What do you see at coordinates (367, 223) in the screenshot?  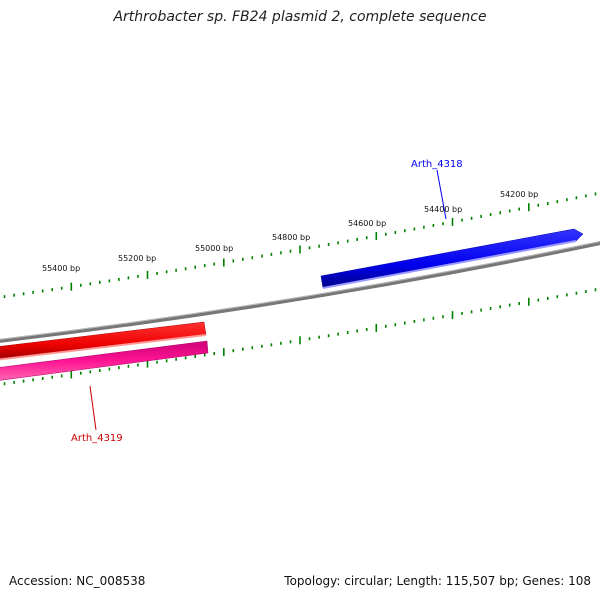 I see `ruler-label-54600: 54600 bp` at bounding box center [367, 223].